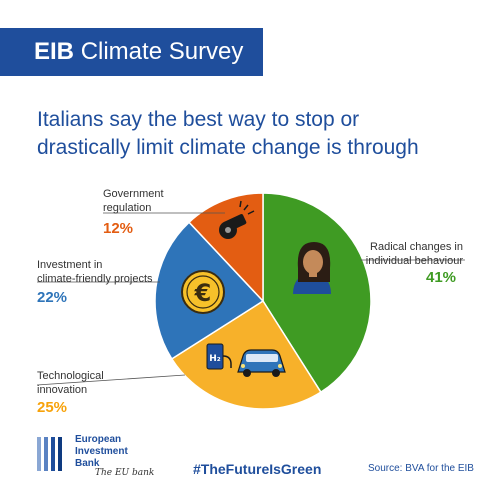  Describe the element at coordinates (111, 380) in the screenshot. I see `leader-line-technology` at that location.